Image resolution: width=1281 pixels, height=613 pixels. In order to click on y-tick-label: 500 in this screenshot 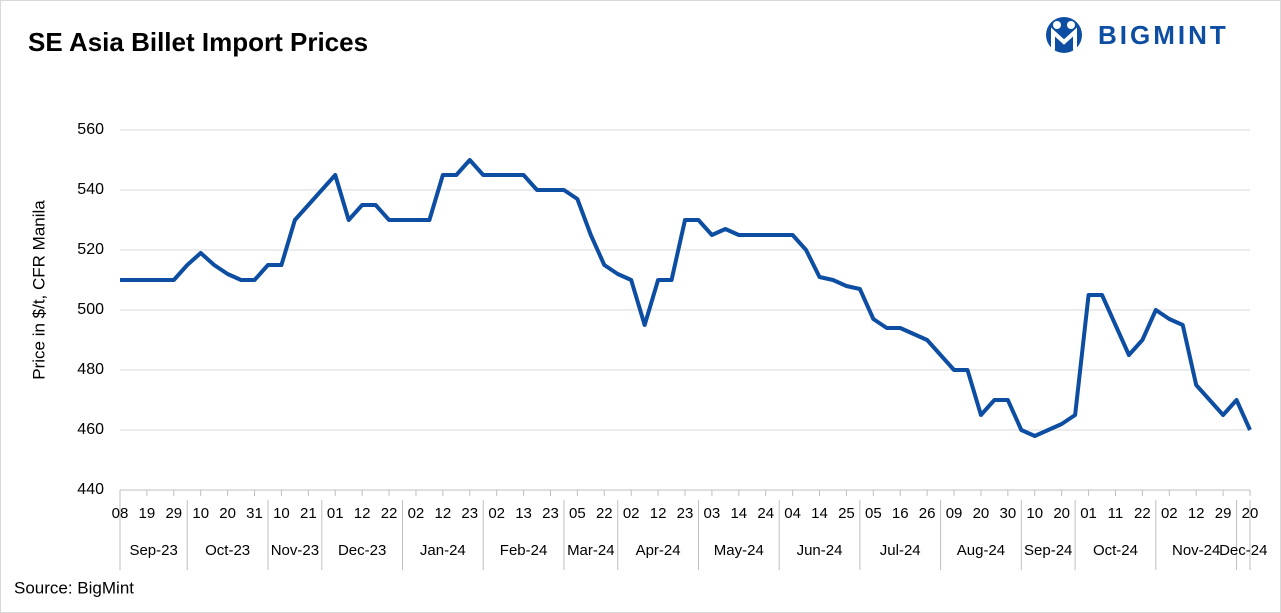, I will do `click(90, 309)`.